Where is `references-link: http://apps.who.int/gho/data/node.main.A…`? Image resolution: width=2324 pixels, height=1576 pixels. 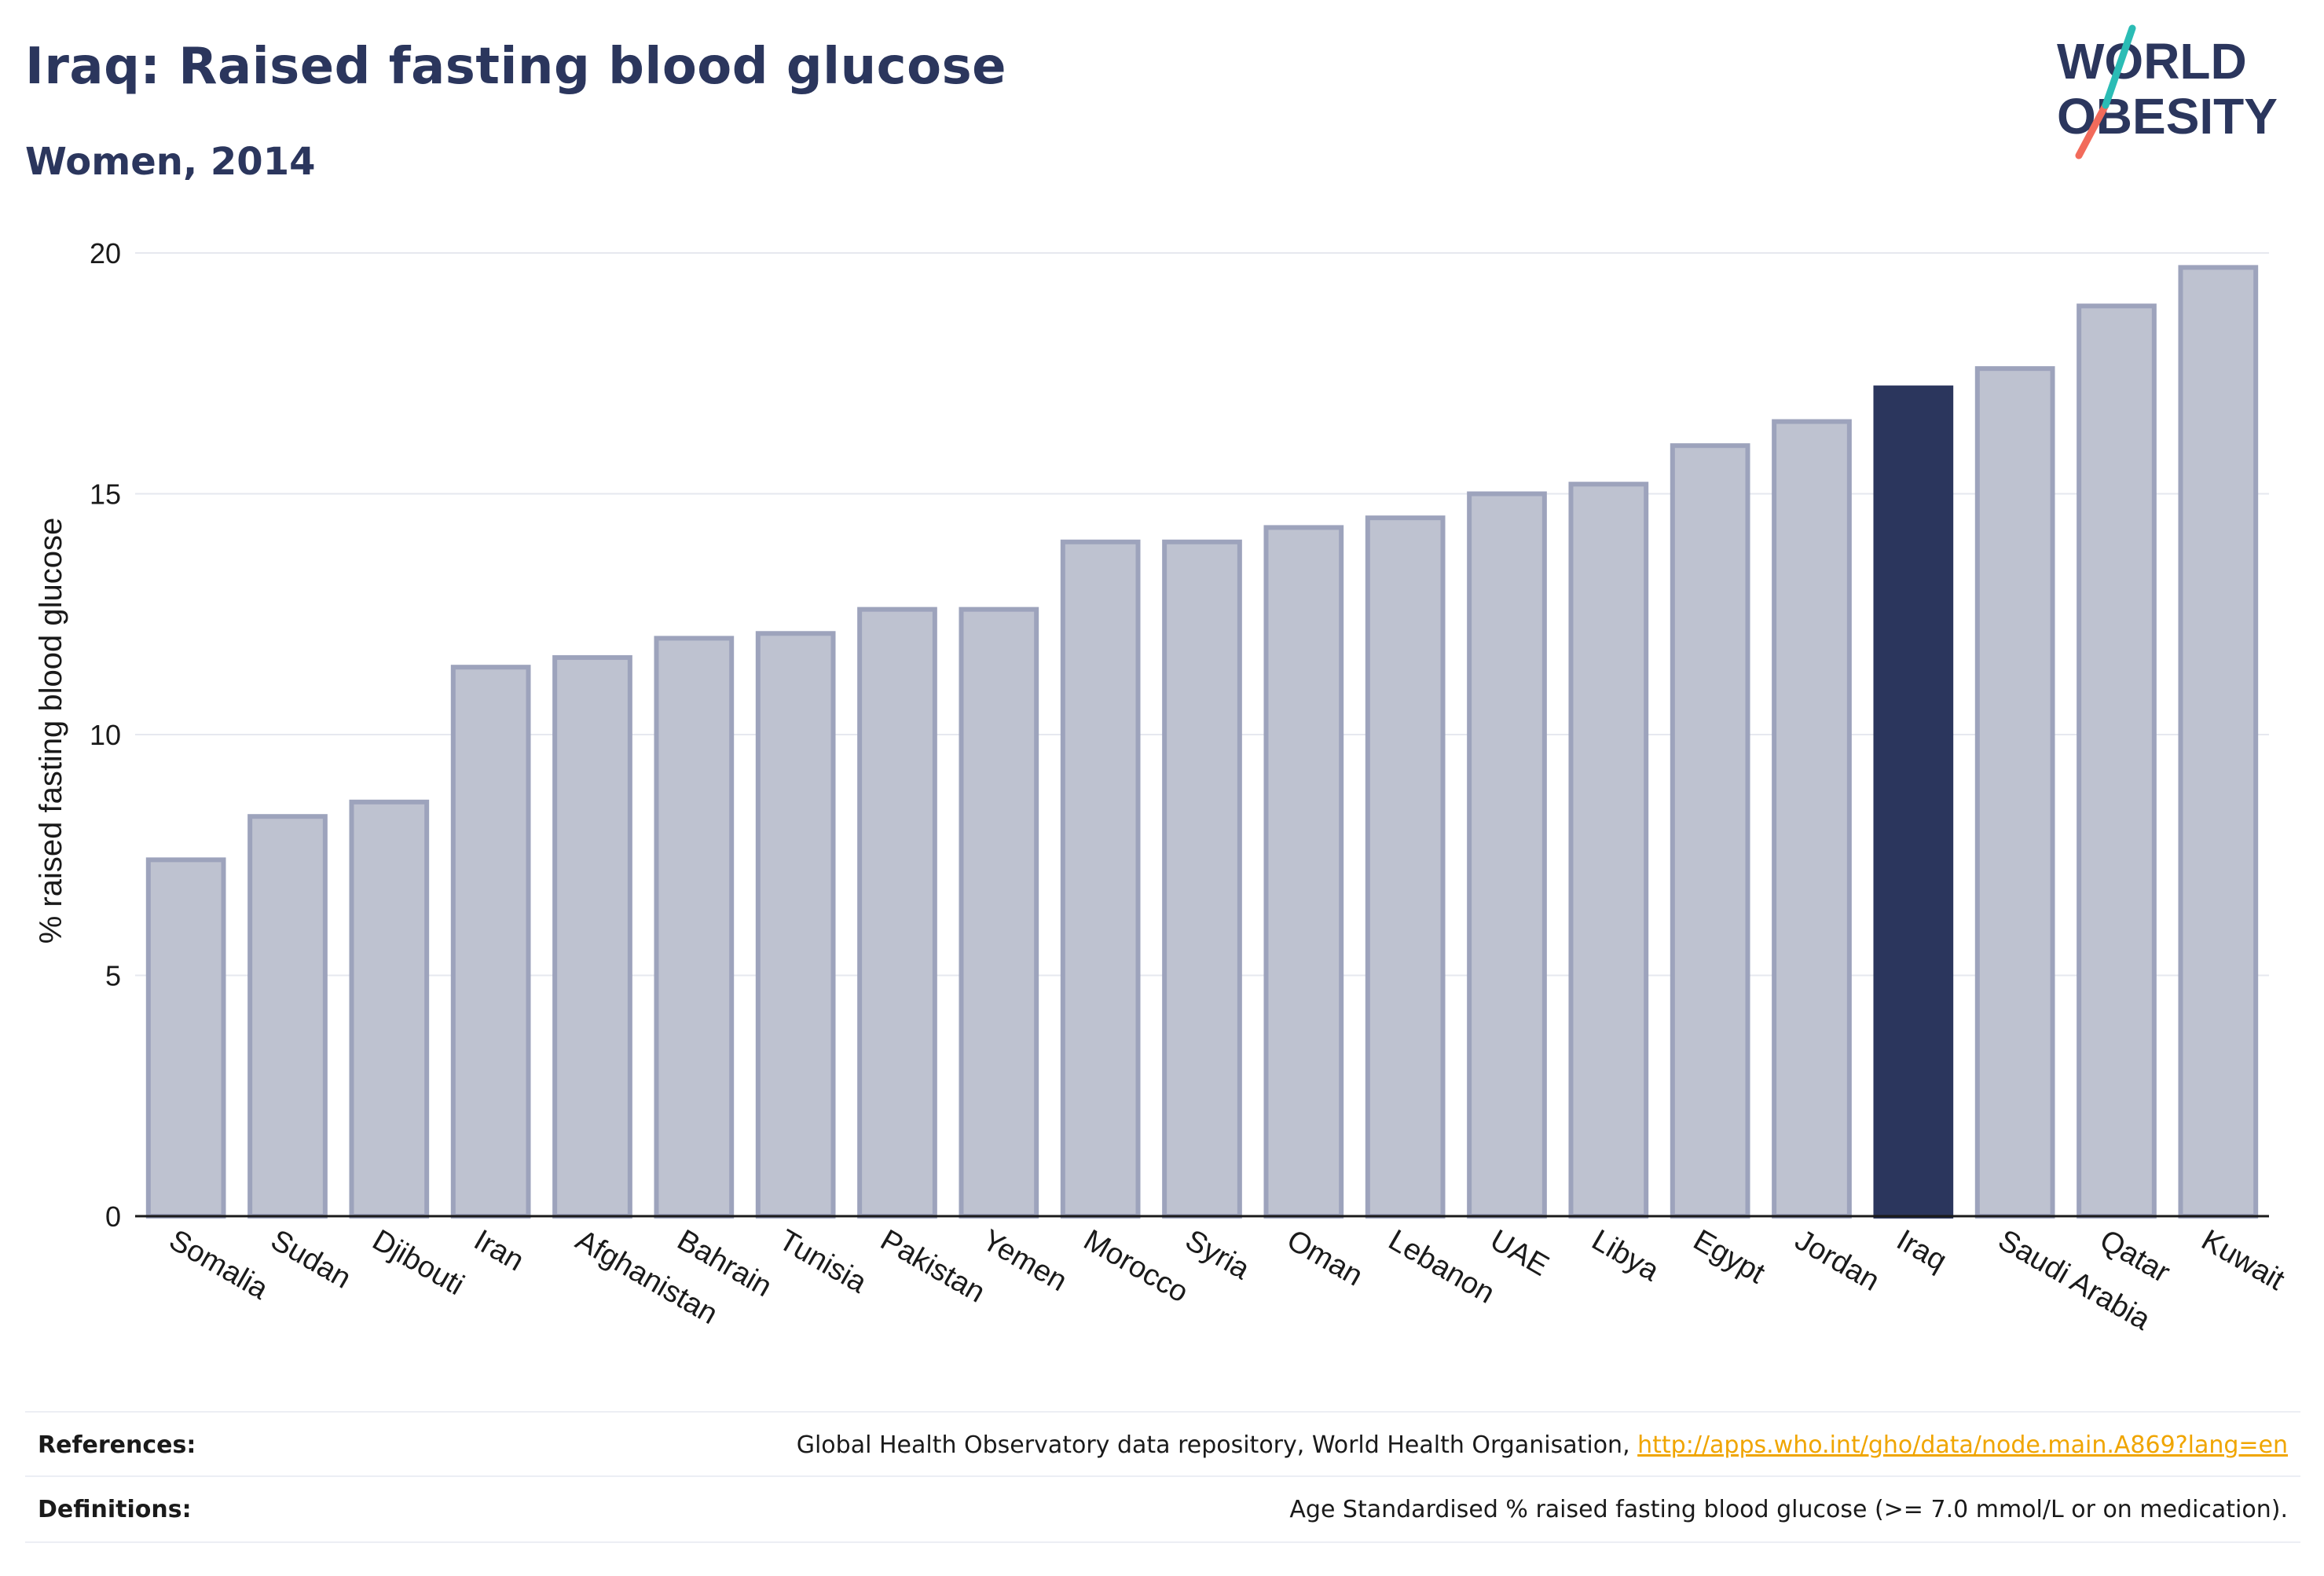
references-link: http://apps.who.int/gho/data/node.main.A… is located at coordinates (1962, 1445).